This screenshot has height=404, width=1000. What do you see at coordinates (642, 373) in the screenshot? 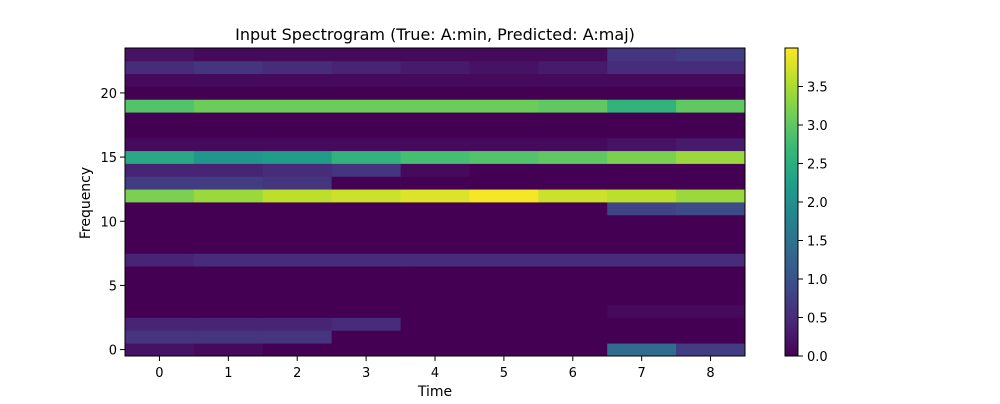
I see `x-tick-label: 7` at bounding box center [642, 373].